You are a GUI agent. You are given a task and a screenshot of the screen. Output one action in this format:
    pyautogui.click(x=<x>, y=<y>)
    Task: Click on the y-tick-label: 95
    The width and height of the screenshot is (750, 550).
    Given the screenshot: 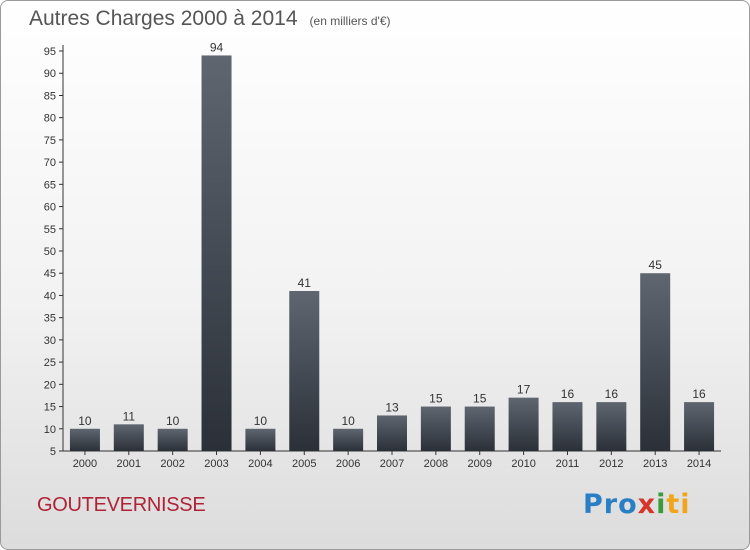 What is the action you would take?
    pyautogui.click(x=50, y=52)
    